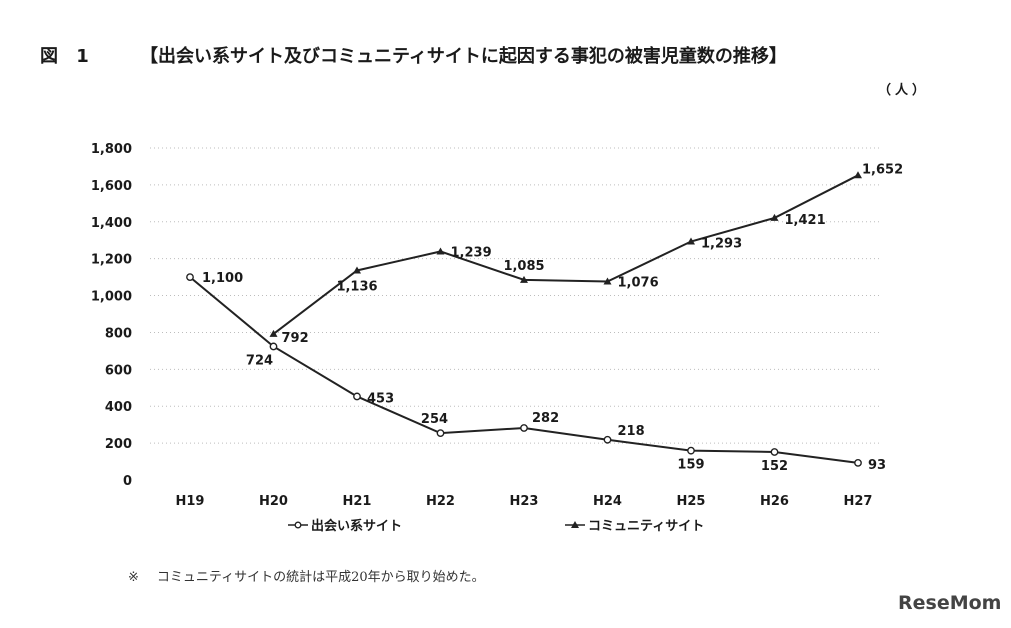 Image resolution: width=1011 pixels, height=628 pixels. Describe the element at coordinates (646, 526) in the screenshot. I see `legend-label: コミュニティサイト` at that location.